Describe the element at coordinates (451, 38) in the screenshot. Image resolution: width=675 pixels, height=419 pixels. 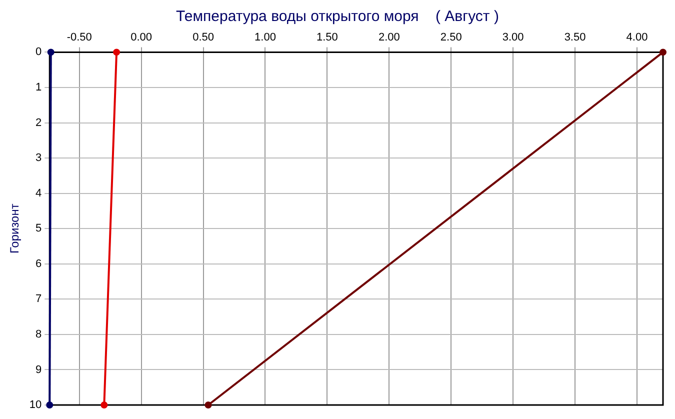
I see `x-tick-label: 2.50` at that location.